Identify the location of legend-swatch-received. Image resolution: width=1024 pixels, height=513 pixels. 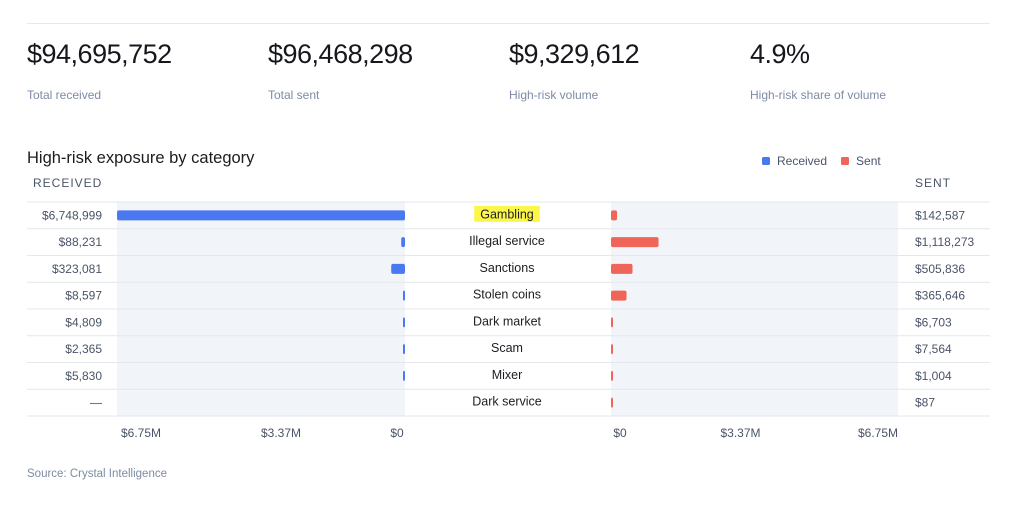
(766, 161).